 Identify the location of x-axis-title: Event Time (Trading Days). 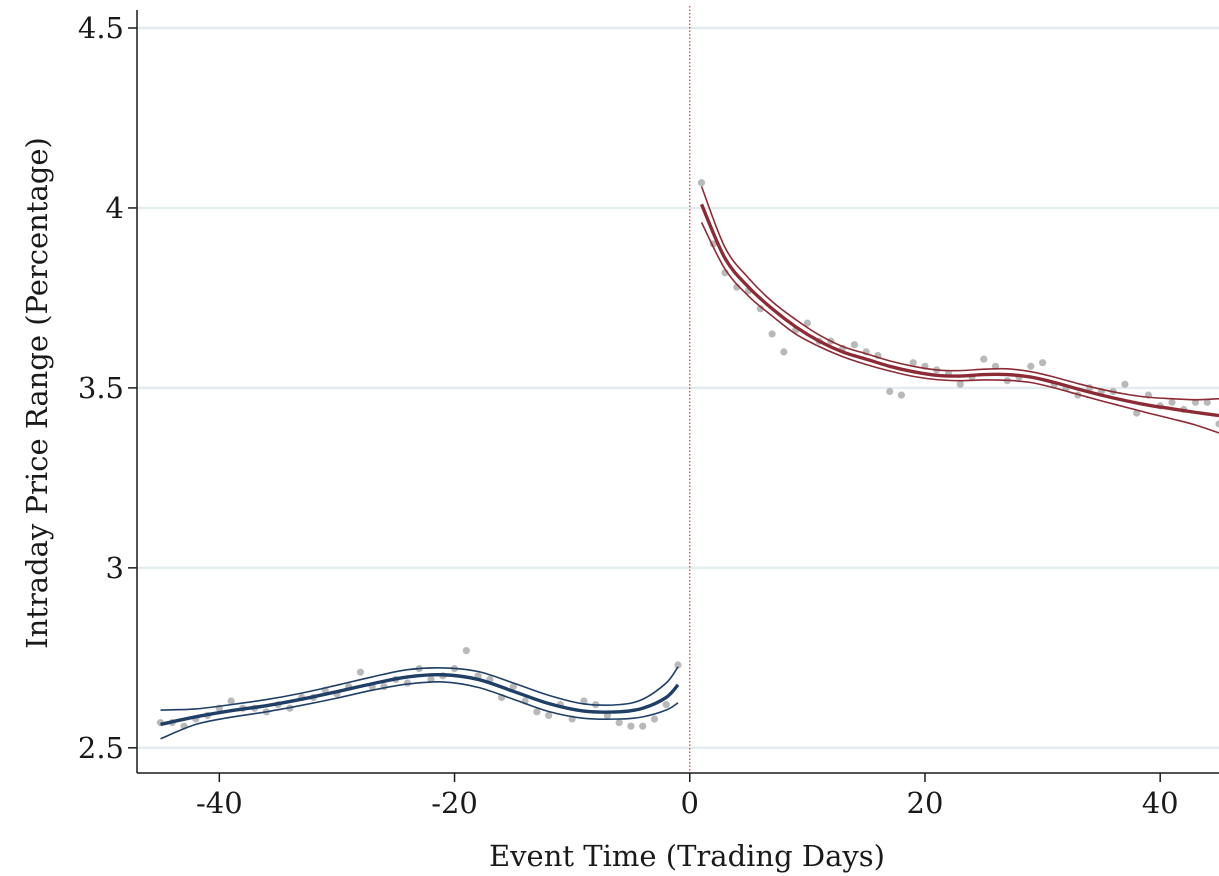
(687, 856).